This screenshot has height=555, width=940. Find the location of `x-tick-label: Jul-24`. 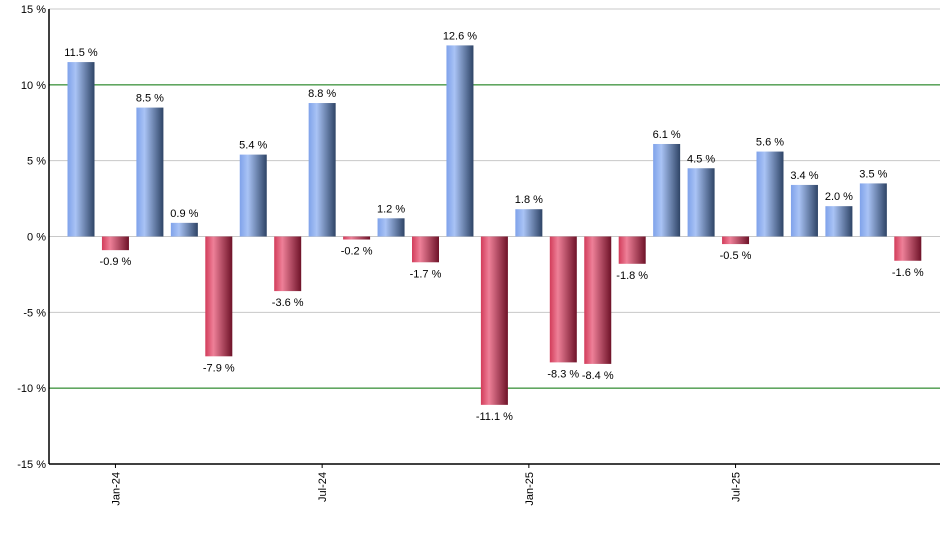

x-tick-label: Jul-24 is located at coordinates (323, 487).